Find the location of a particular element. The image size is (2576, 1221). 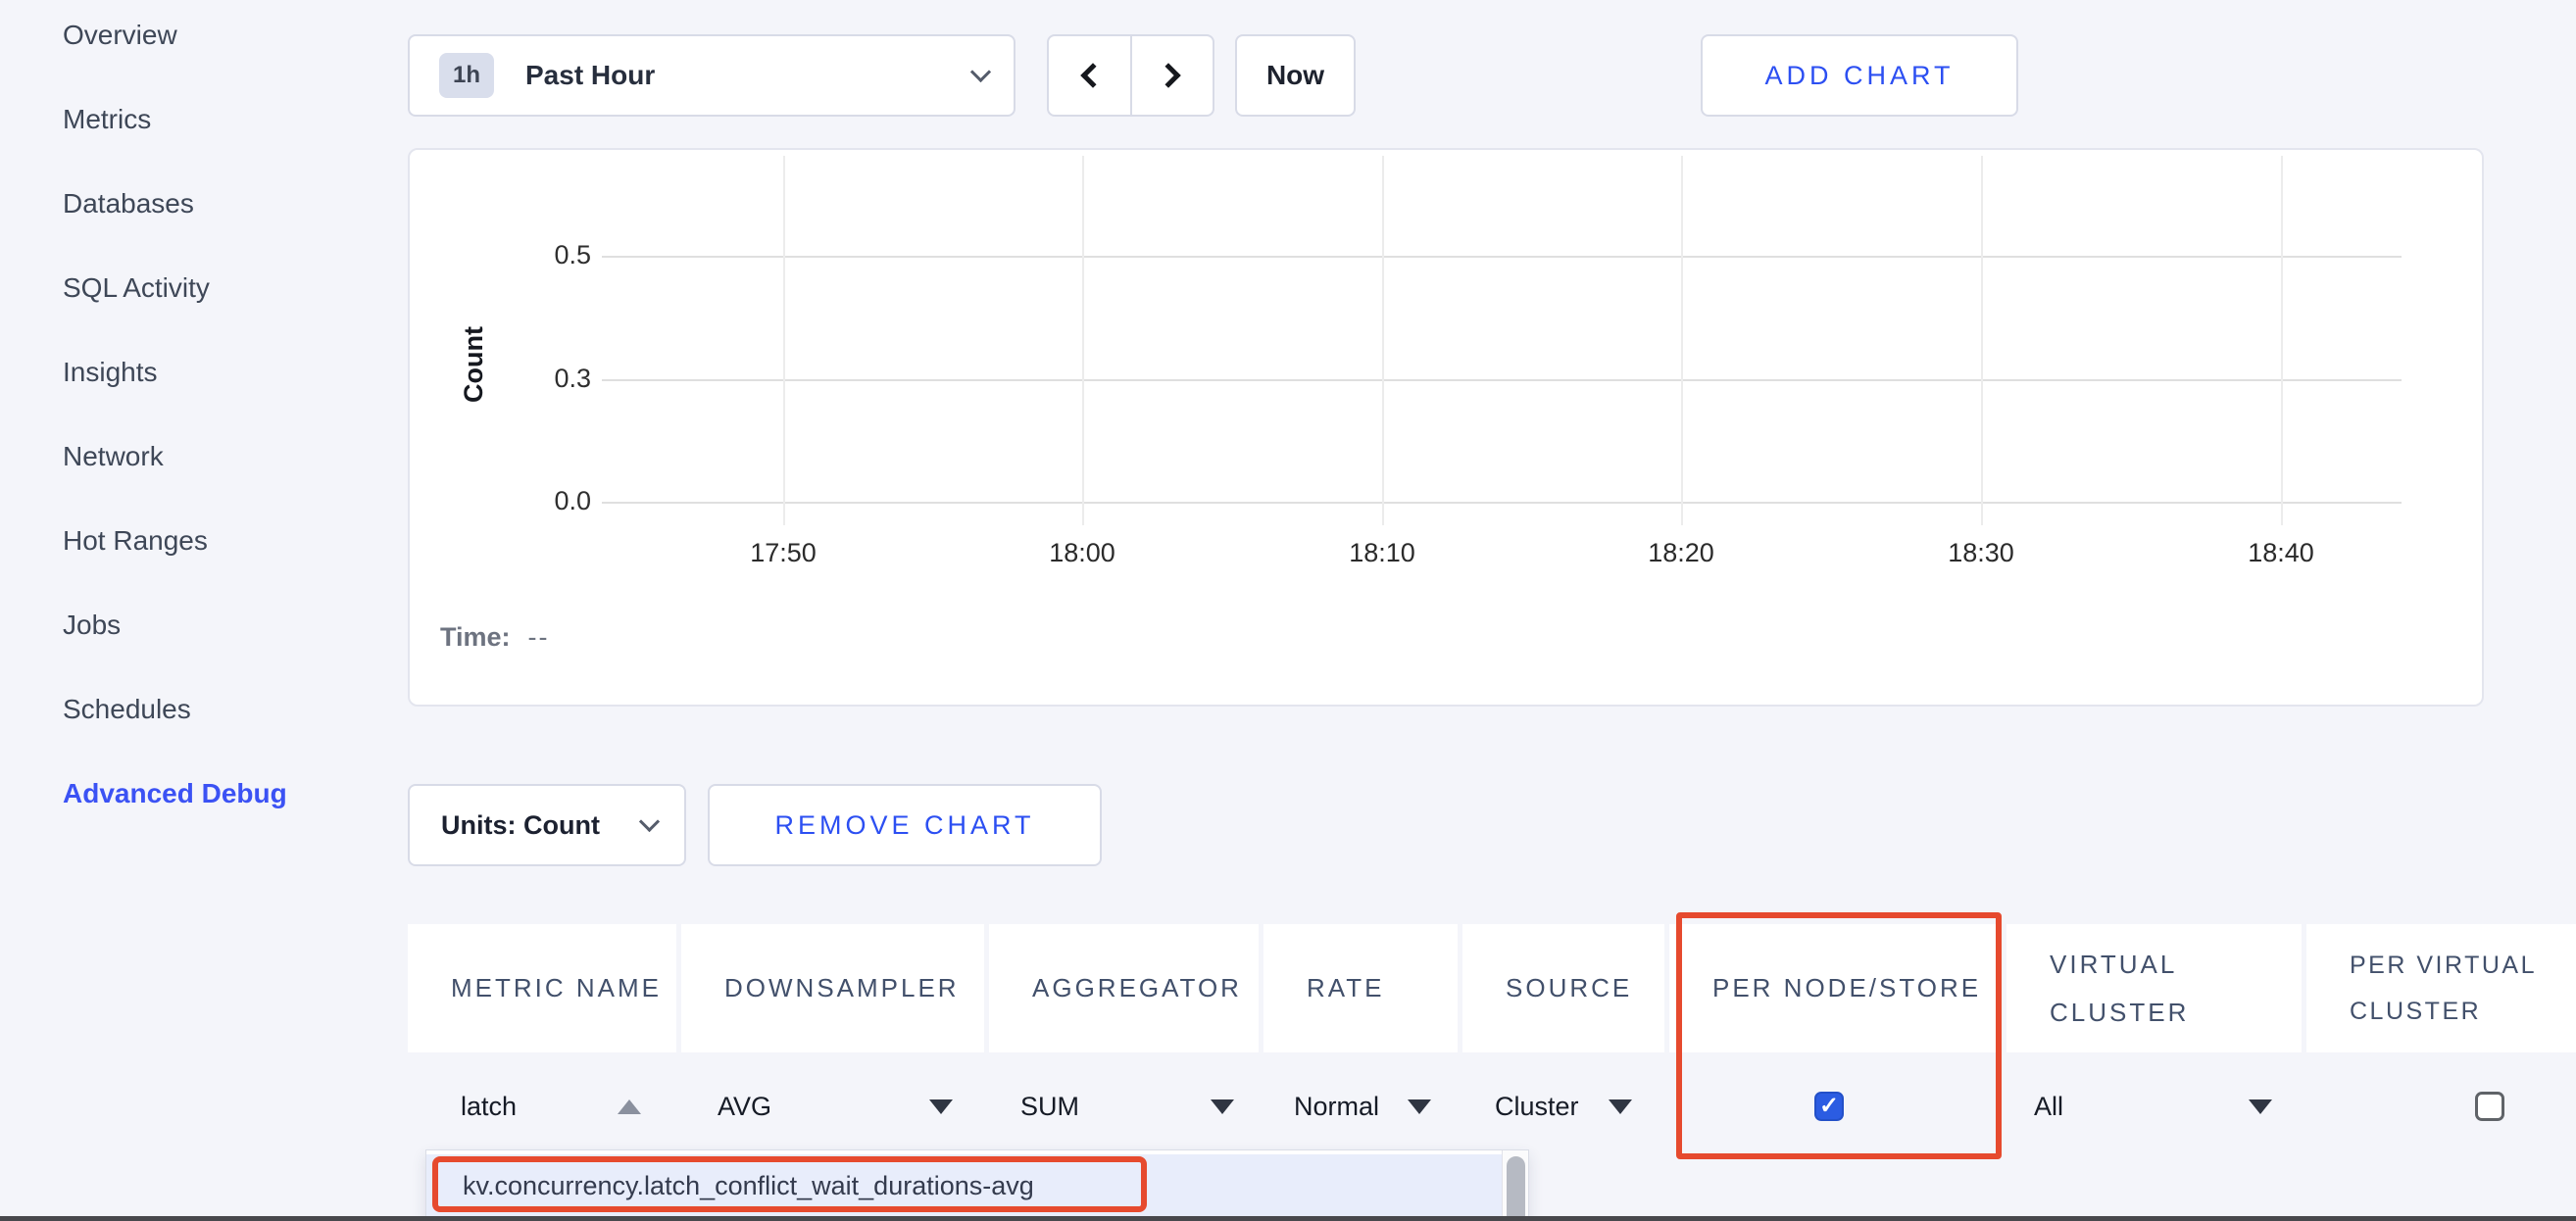

chevron-left-icon is located at coordinates (1093, 75).